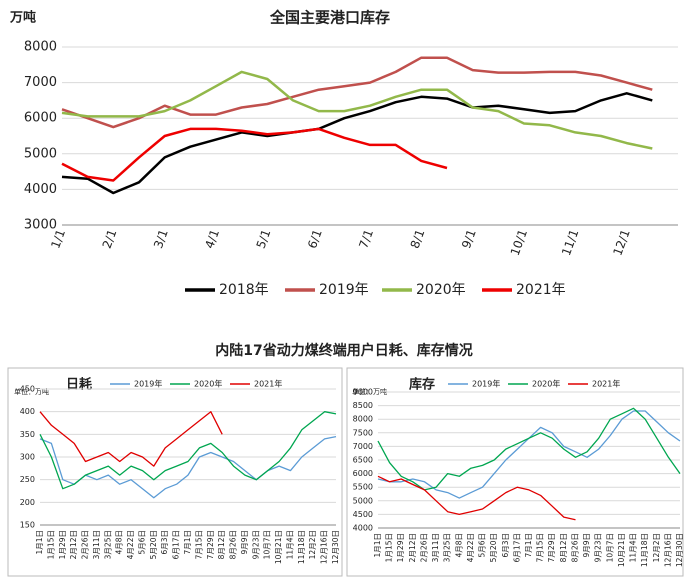  What do you see at coordinates (363, 514) in the screenshot?
I see `y-tick-label: 4500` at bounding box center [363, 514].